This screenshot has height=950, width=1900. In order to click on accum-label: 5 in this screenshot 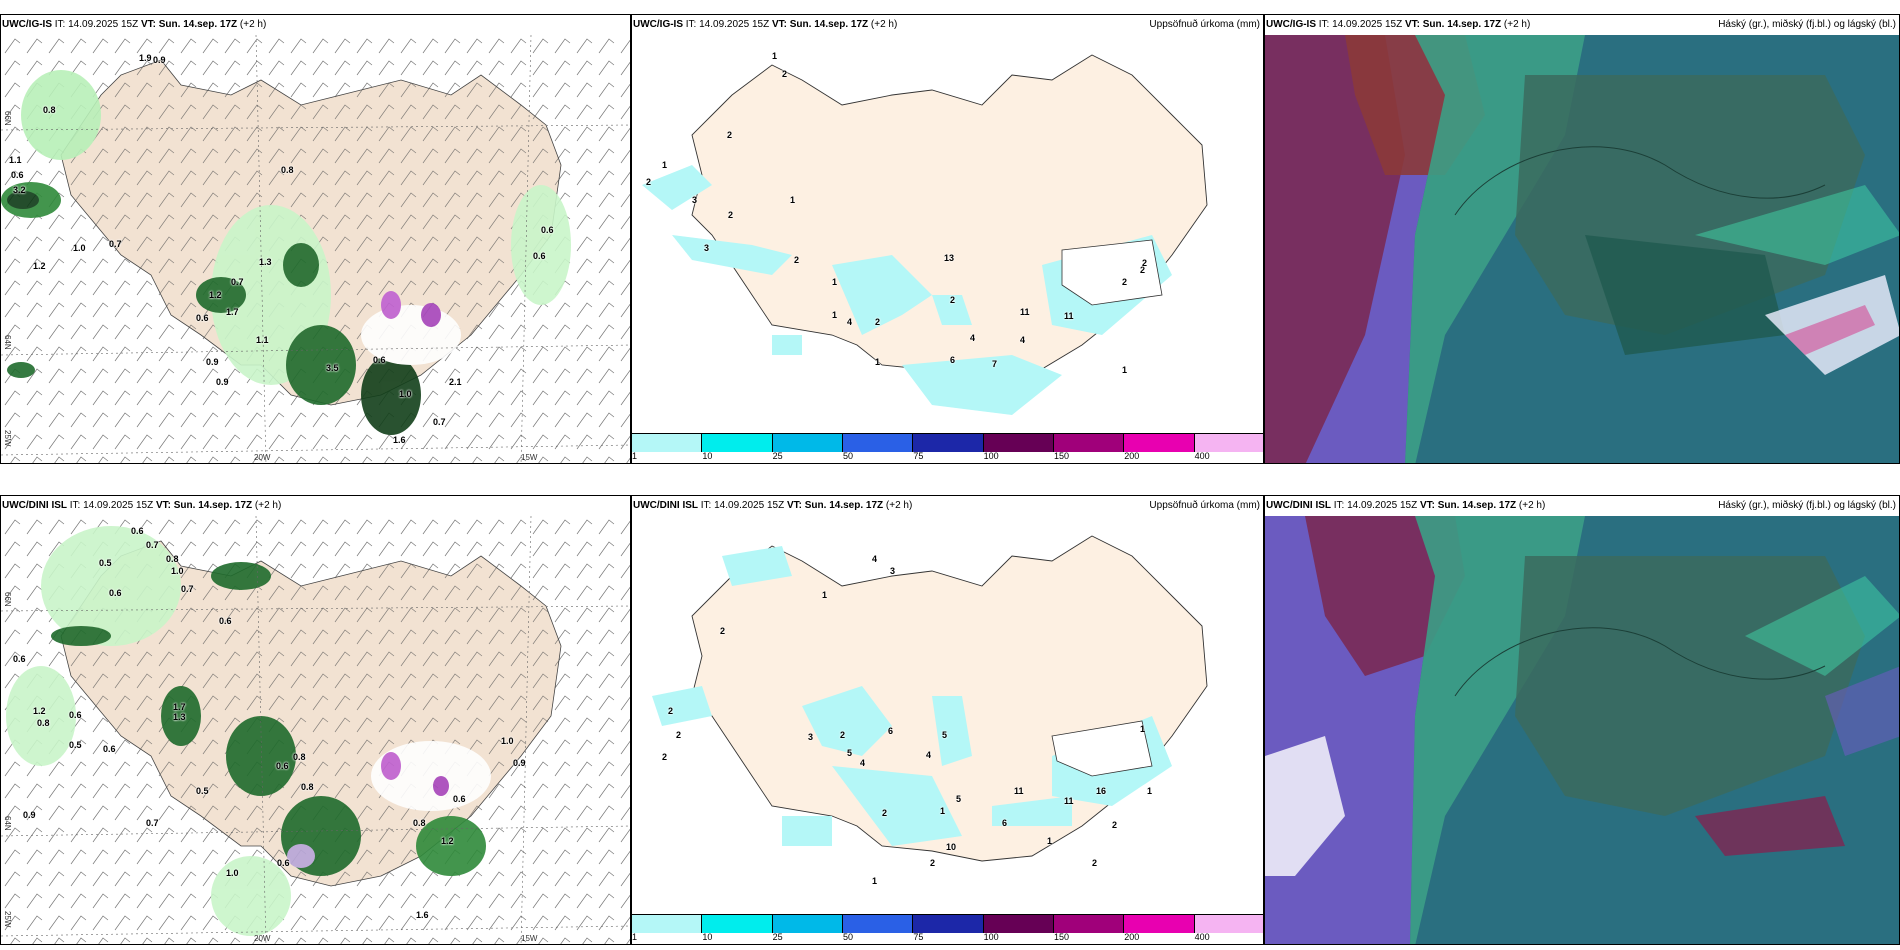, I will do `click(850, 753)`.